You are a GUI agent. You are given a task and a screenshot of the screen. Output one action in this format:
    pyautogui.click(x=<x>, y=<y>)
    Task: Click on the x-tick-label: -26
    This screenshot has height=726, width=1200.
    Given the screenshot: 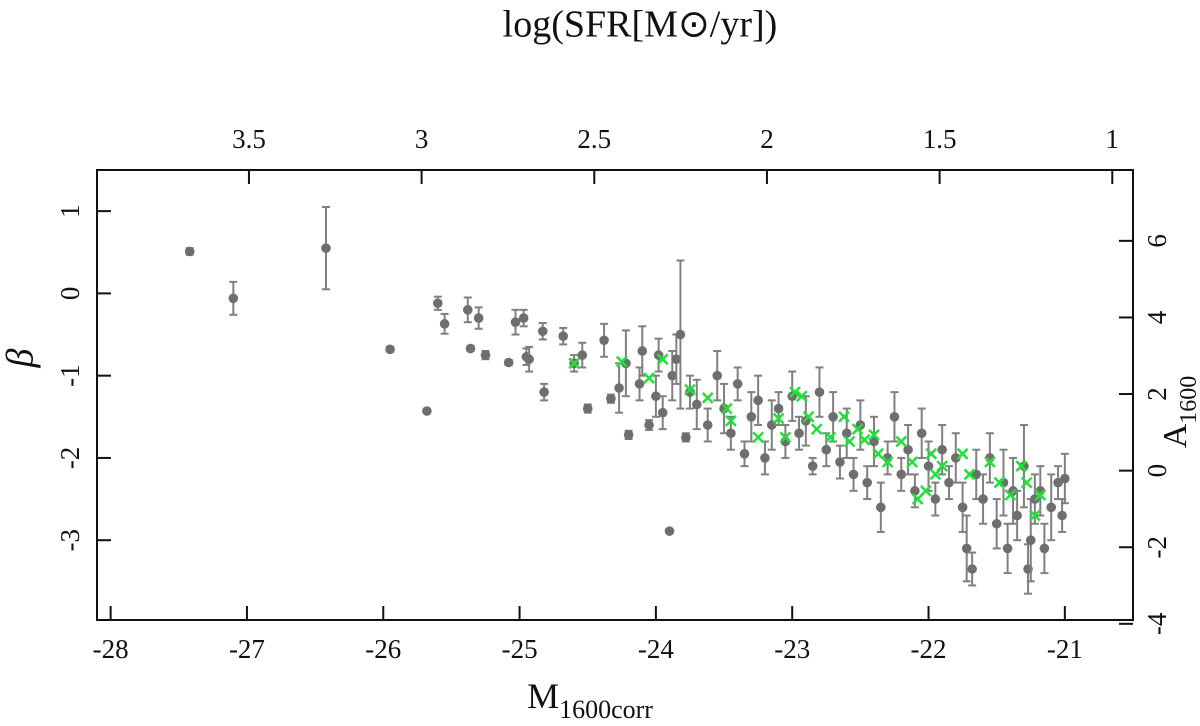 What is the action you would take?
    pyautogui.click(x=383, y=649)
    